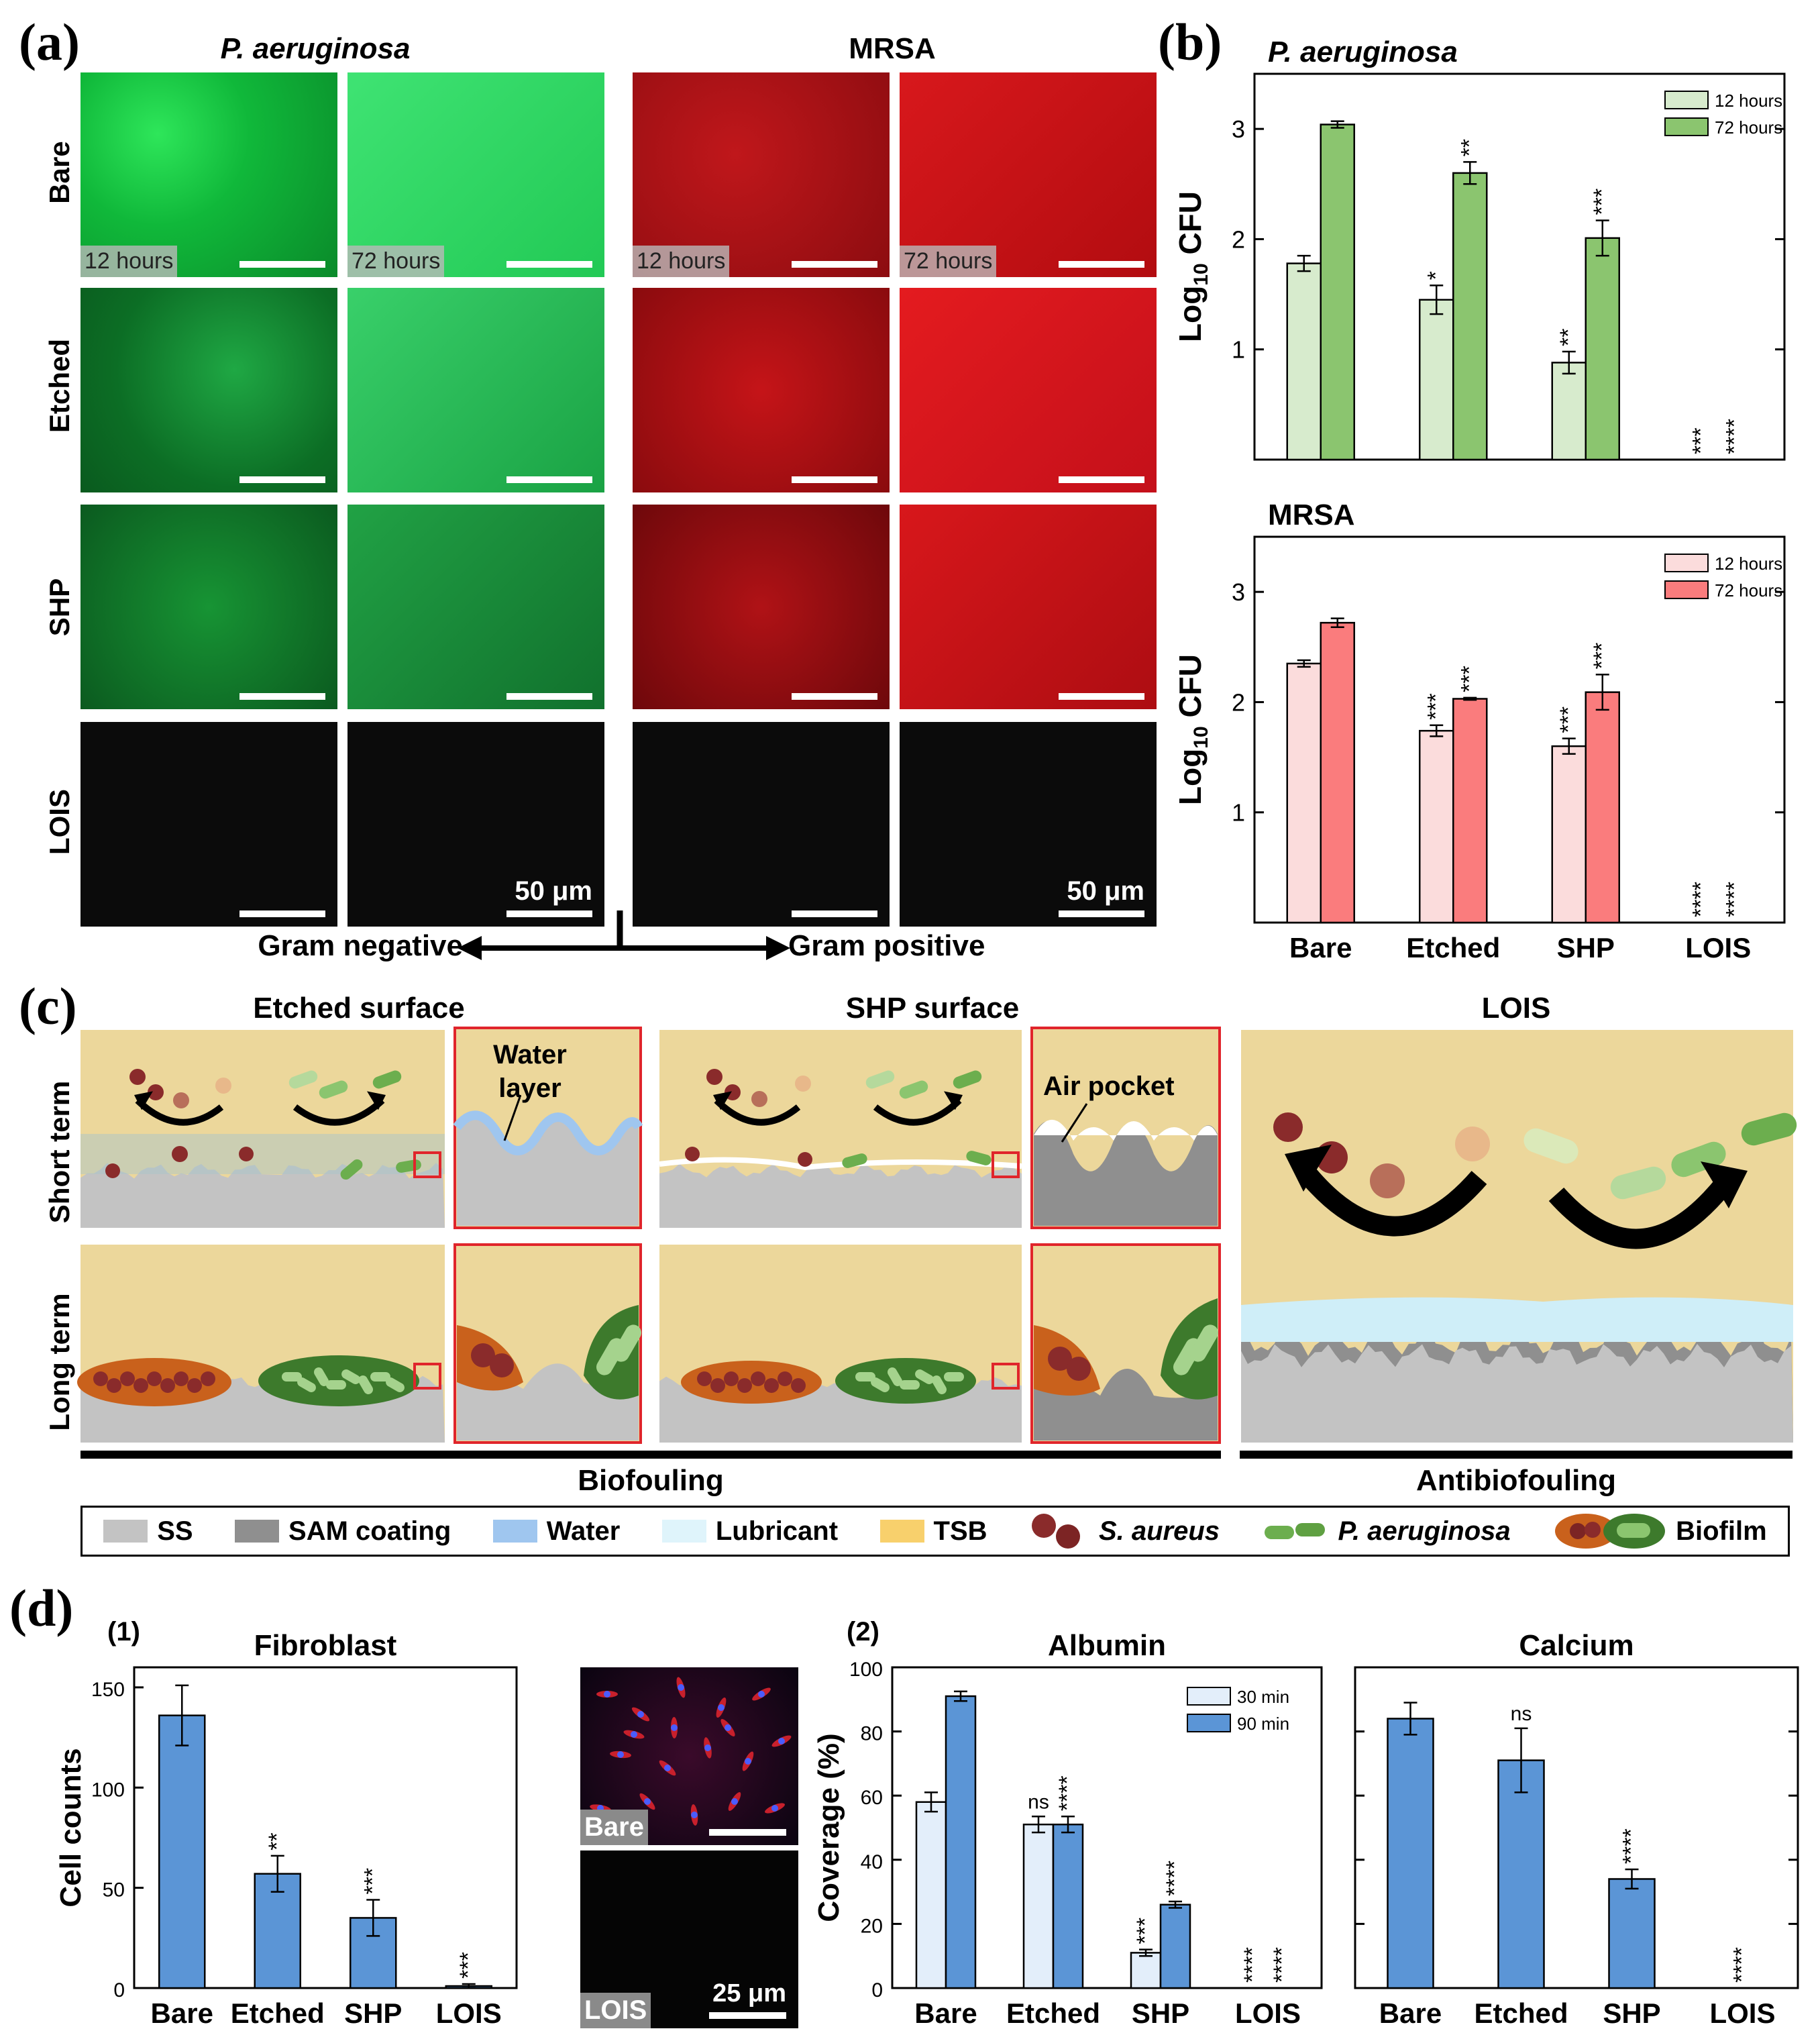 The image size is (1820, 2035). I want to click on significance-marker: ***, so click(1469, 679).